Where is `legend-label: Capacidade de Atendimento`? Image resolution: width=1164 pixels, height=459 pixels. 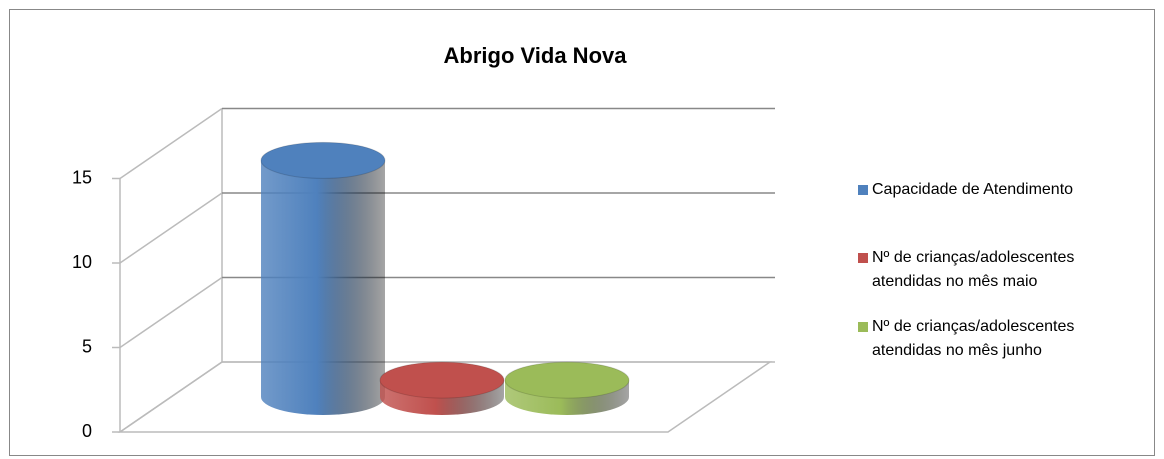
legend-label: Capacidade de Atendimento is located at coordinates (973, 189).